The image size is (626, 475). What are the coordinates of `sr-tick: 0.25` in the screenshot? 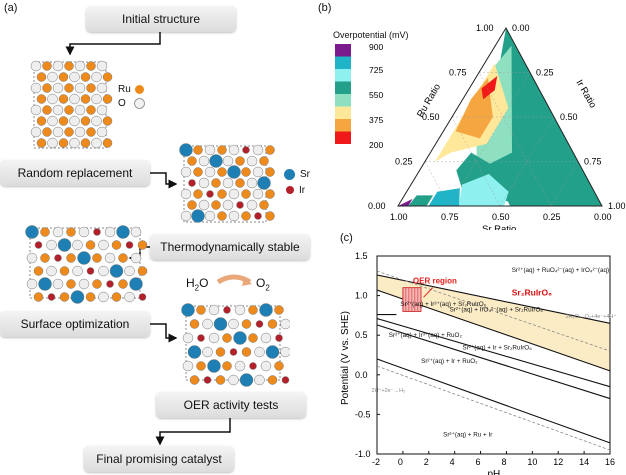 It's located at (552, 217).